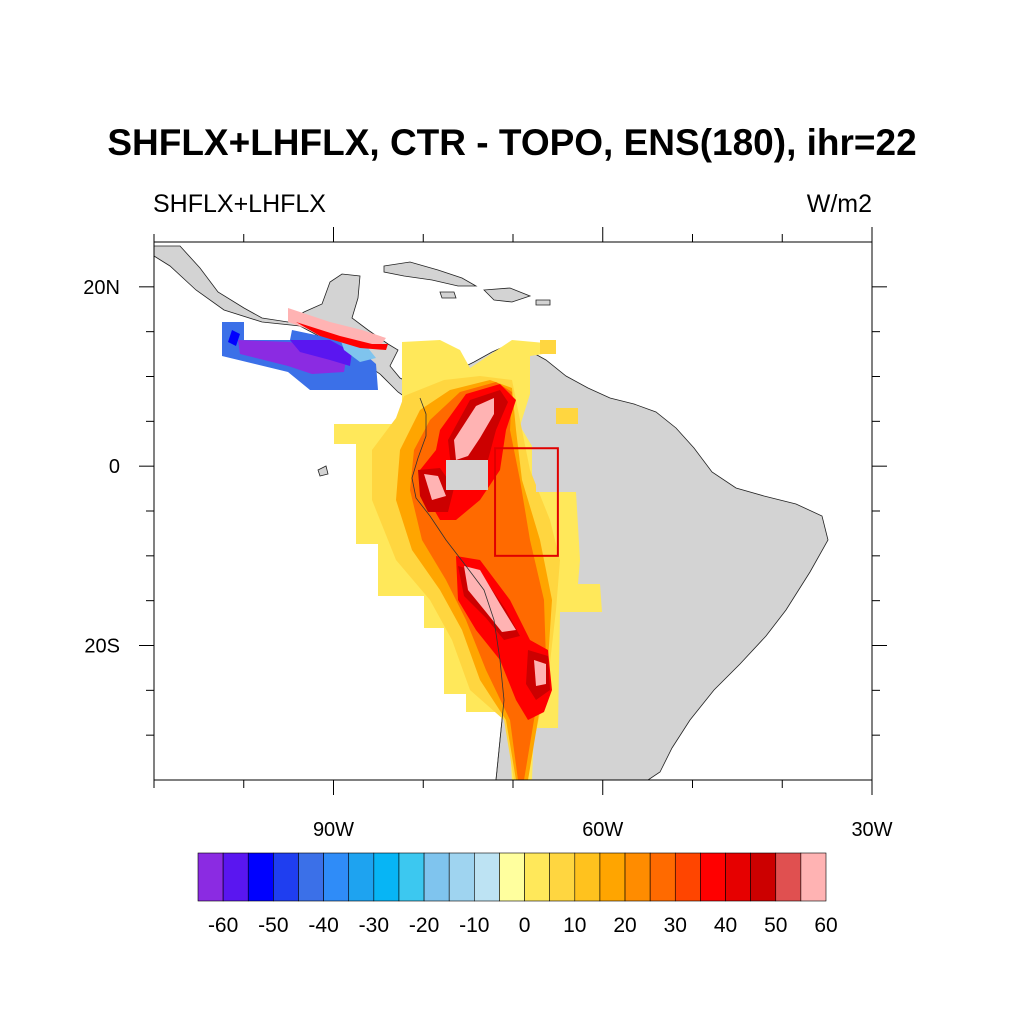 This screenshot has width=1024, height=1024. I want to click on colorbar-label: -10, so click(474, 925).